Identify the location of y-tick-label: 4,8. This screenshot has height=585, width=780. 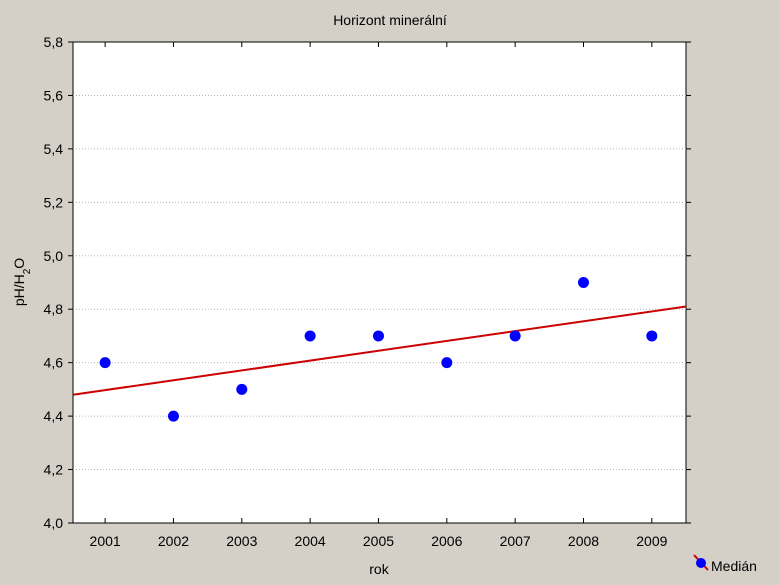
(54, 309).